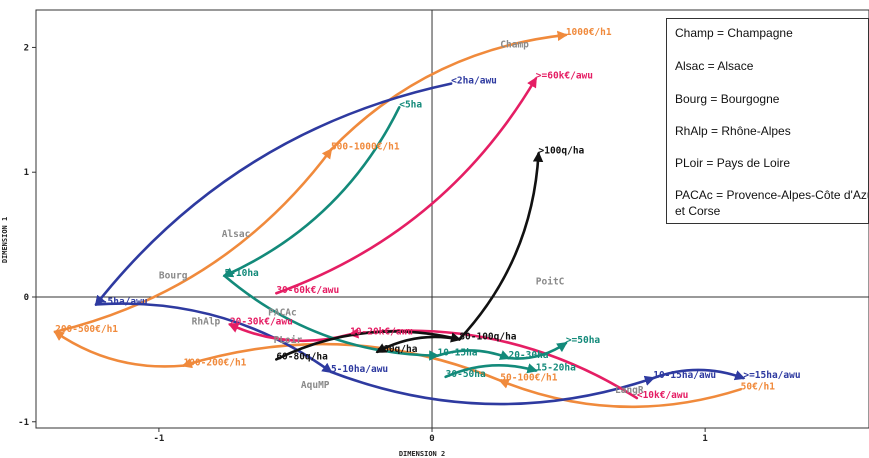 The width and height of the screenshot is (869, 458). Describe the element at coordinates (704, 439) in the screenshot. I see `x-tick-label: 1` at that location.